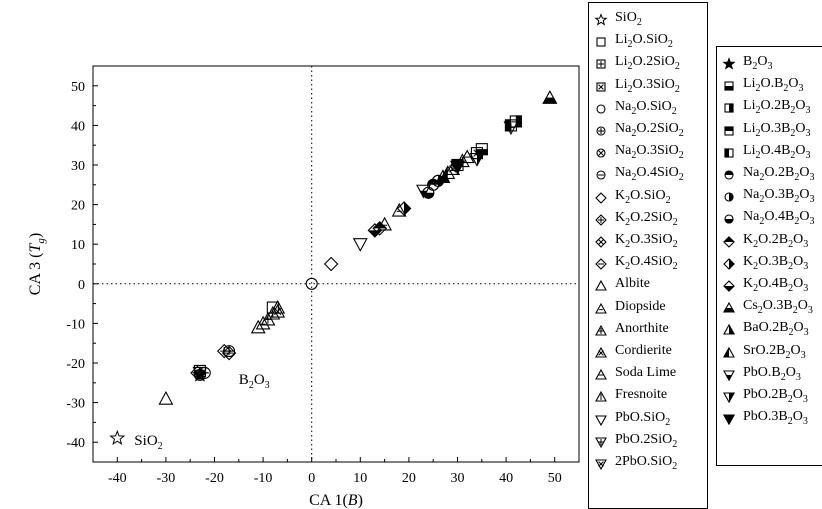  Describe the element at coordinates (263, 478) in the screenshot. I see `x-tick-label: -10` at that location.